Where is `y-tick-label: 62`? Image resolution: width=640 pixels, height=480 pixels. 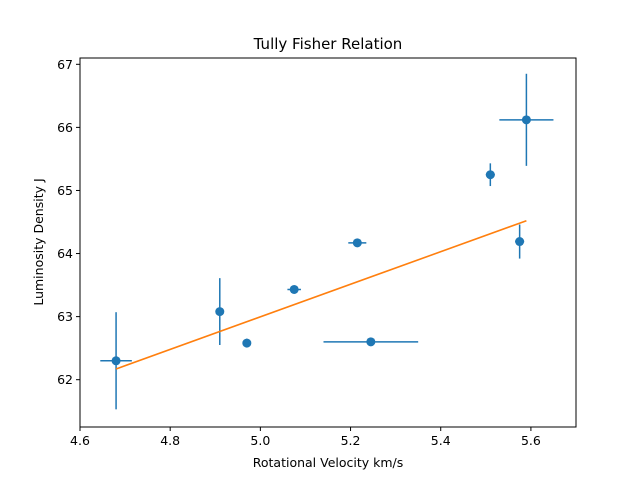 y-tick-label: 62 is located at coordinates (65, 379).